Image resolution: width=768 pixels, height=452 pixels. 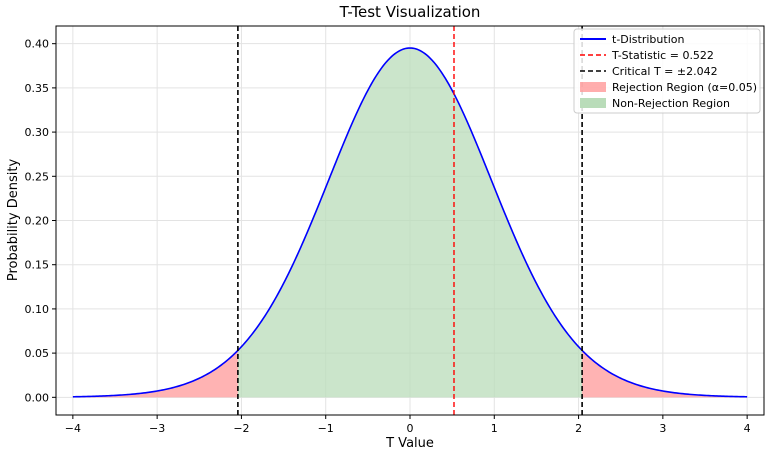 I want to click on y-axis-title: Probability Density, so click(x=13, y=220).